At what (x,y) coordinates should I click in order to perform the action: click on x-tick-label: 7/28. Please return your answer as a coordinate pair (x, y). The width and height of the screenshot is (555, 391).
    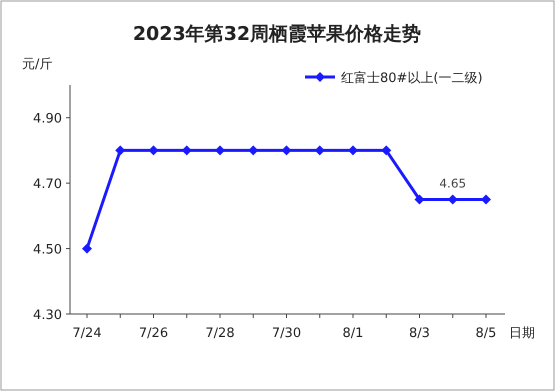
    Looking at the image, I should click on (220, 333).